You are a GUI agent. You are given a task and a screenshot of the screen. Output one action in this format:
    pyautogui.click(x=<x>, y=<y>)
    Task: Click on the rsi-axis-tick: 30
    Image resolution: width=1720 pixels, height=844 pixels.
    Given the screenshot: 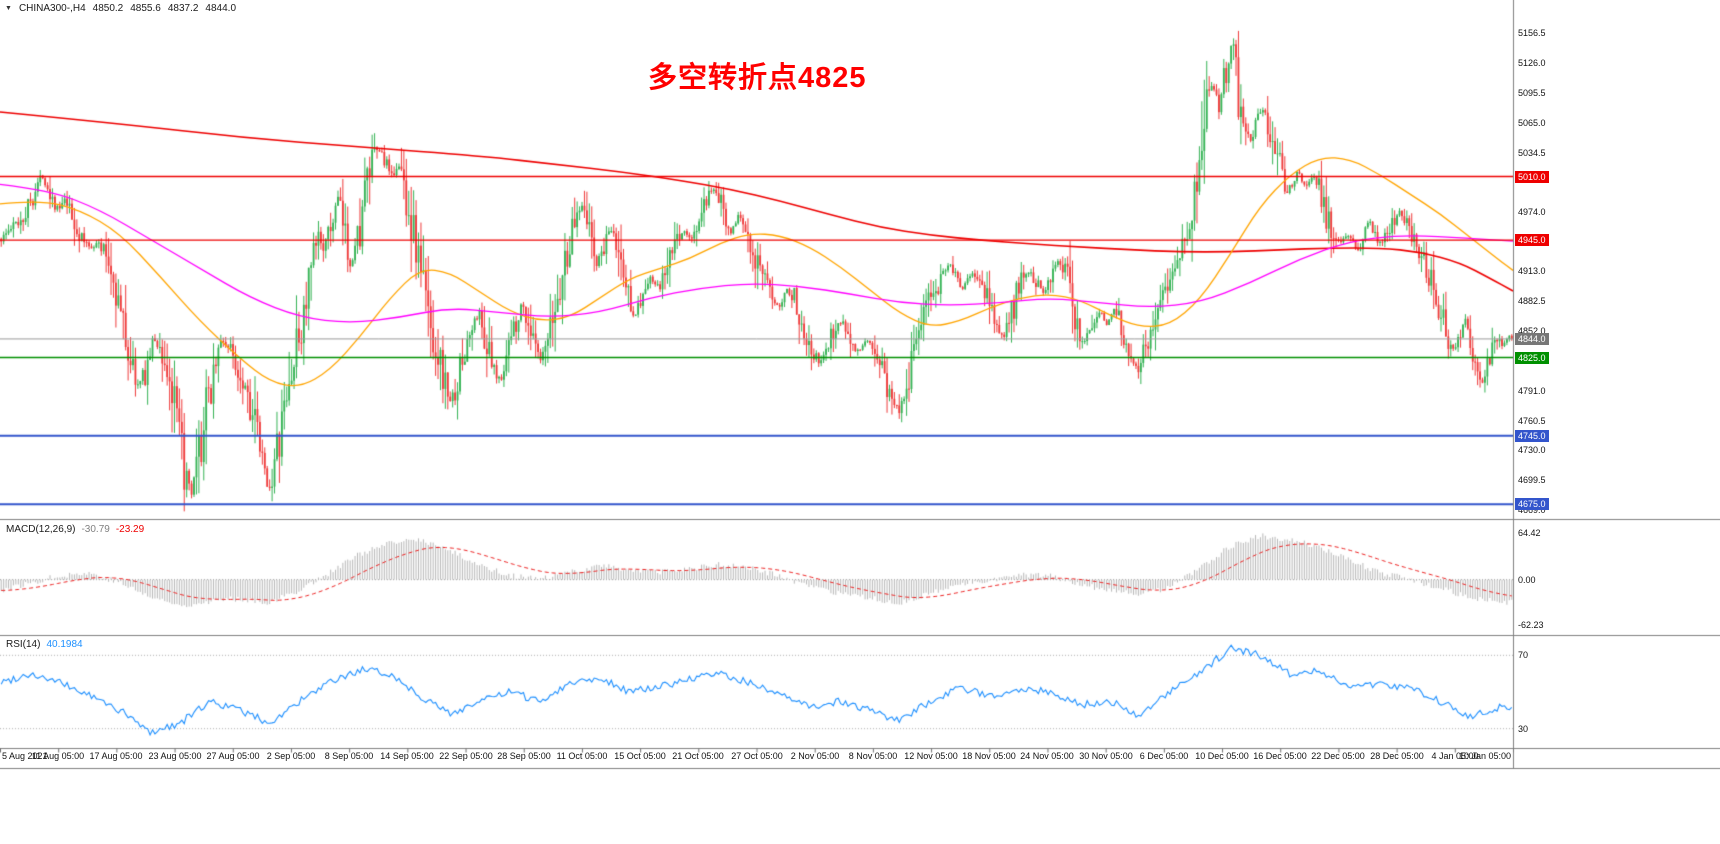 What is the action you would take?
    pyautogui.click(x=1523, y=728)
    